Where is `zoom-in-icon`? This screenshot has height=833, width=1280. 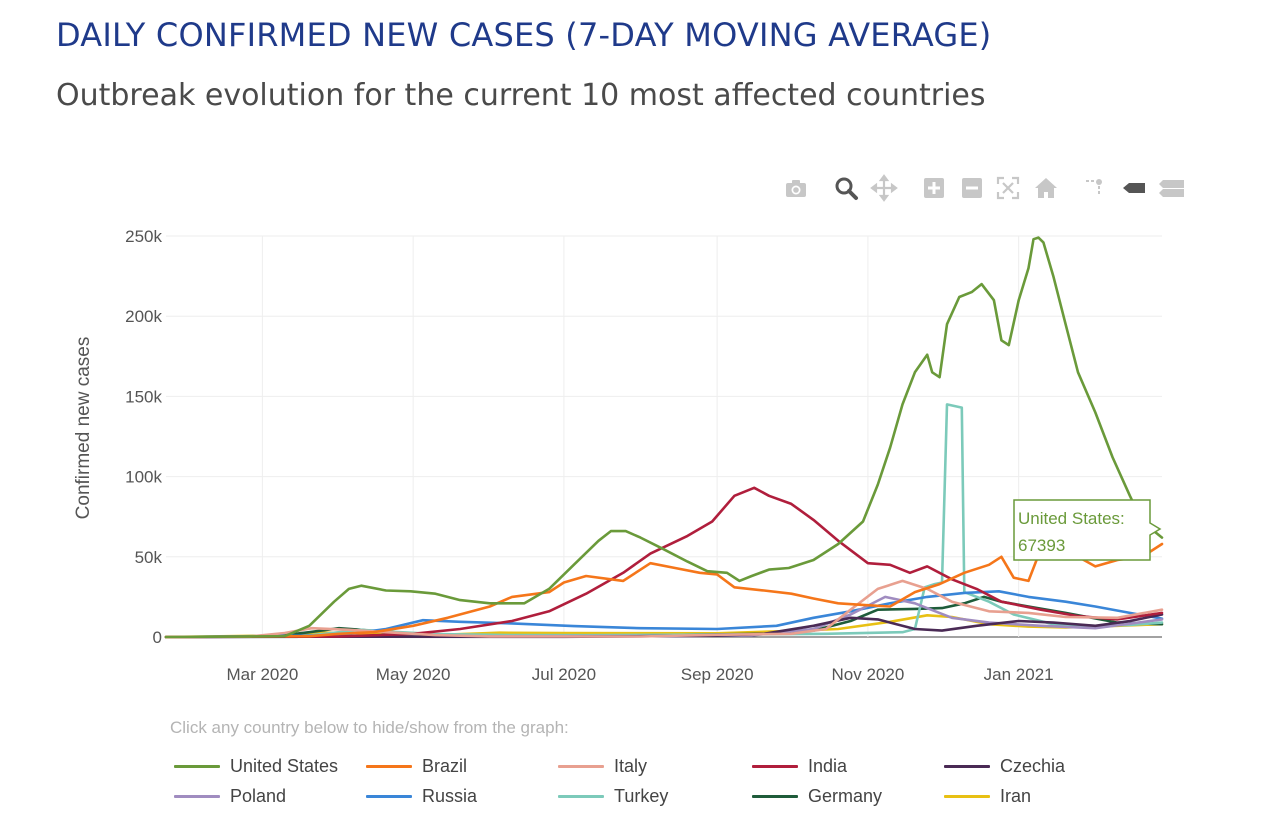
zoom-in-icon is located at coordinates (934, 188).